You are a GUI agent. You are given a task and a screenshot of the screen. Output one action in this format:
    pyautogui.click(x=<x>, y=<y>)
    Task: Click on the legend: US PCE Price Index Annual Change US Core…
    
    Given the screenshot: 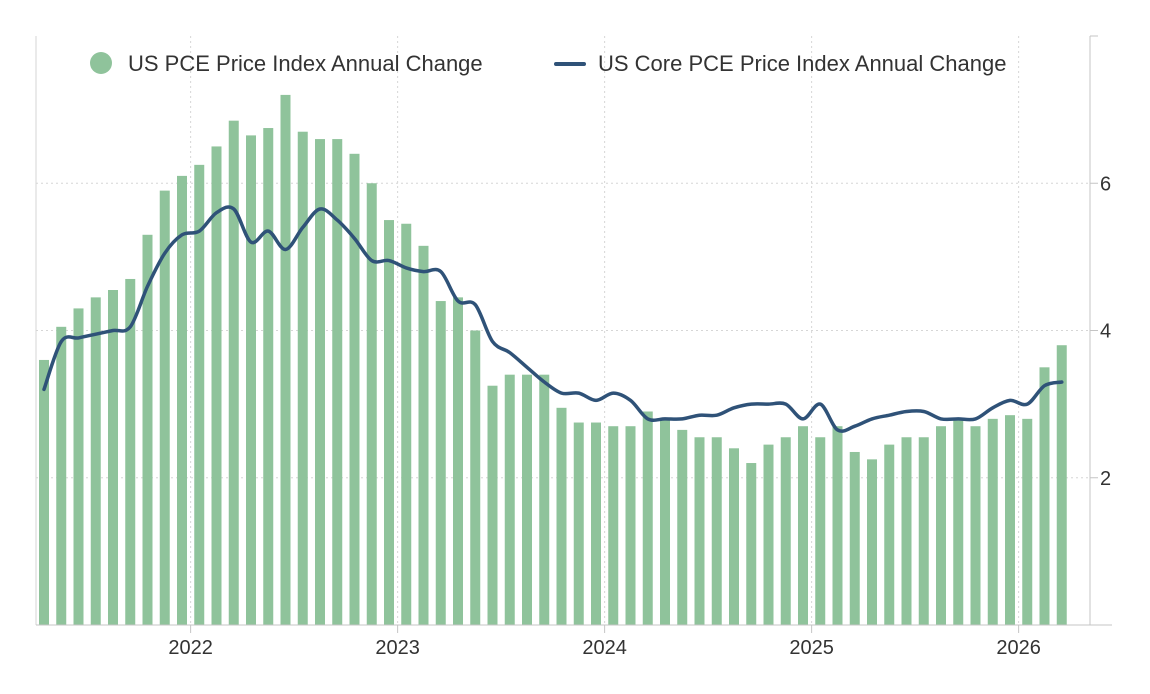 What is the action you would take?
    pyautogui.click(x=548, y=63)
    